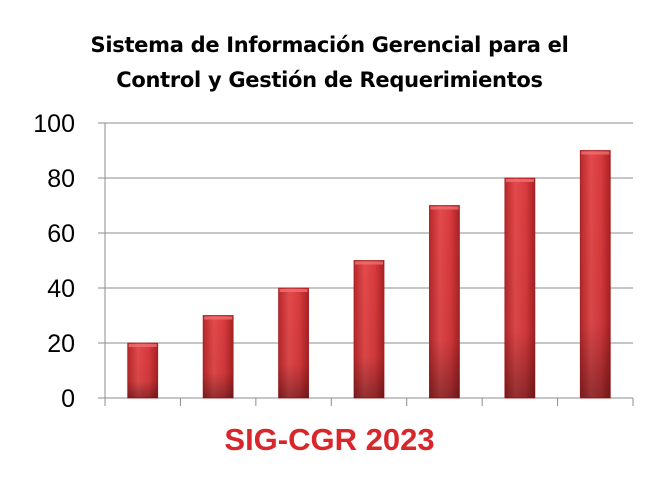 Image resolution: width=659 pixels, height=493 pixels. Describe the element at coordinates (329, 80) in the screenshot. I see `chart-title-line-2: Control y Gestión de Requerimientos` at that location.